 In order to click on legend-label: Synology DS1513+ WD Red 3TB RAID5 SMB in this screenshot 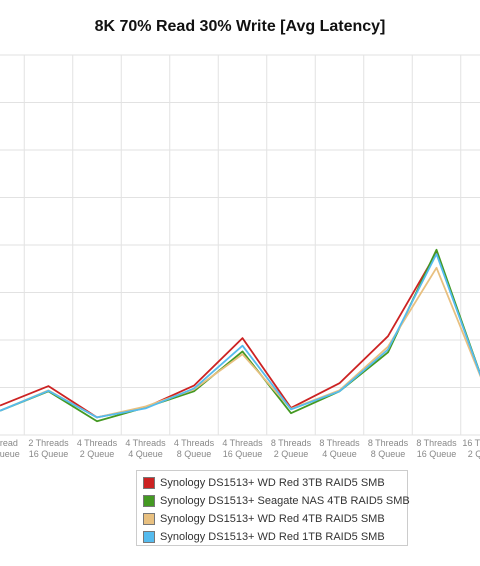, I will do `click(272, 483)`.